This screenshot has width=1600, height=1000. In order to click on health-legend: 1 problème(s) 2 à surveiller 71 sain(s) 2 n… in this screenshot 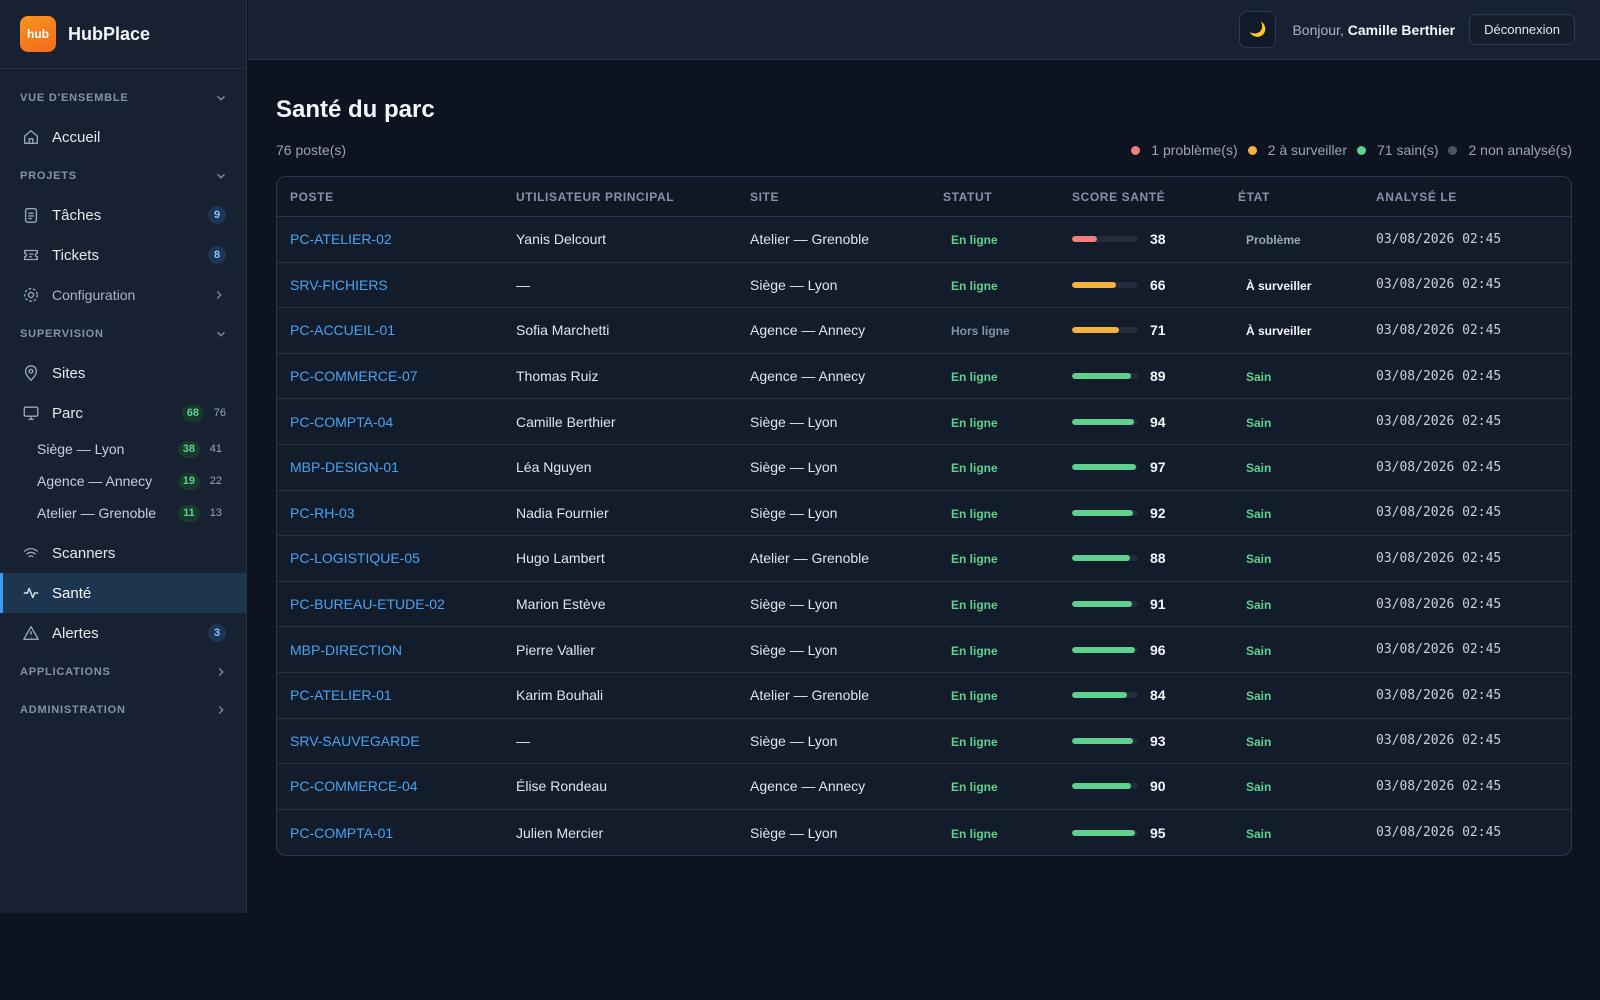, I will do `click(1351, 150)`.